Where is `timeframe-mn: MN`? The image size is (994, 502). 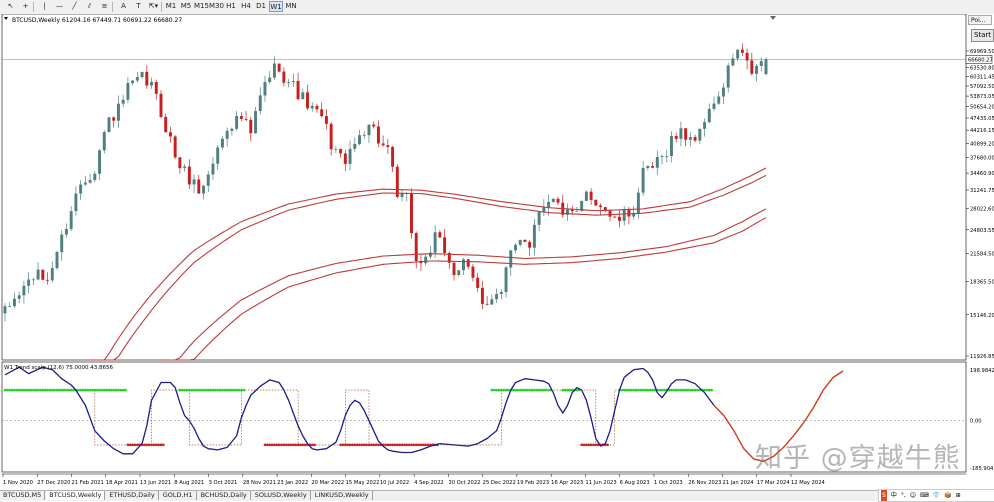
timeframe-mn: MN is located at coordinates (291, 6).